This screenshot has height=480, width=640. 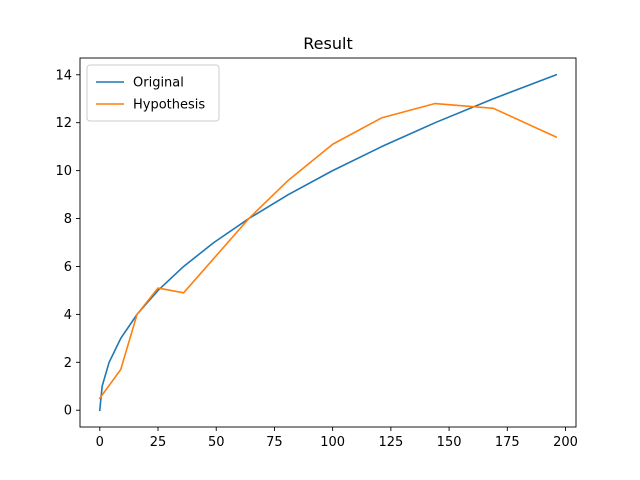 What do you see at coordinates (390, 442) in the screenshot?
I see `x-tick-label: 125` at bounding box center [390, 442].